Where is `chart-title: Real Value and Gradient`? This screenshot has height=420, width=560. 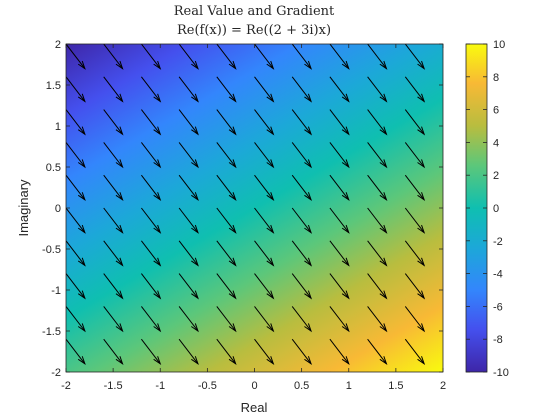
chart-title: Real Value and Gradient is located at coordinates (254, 11).